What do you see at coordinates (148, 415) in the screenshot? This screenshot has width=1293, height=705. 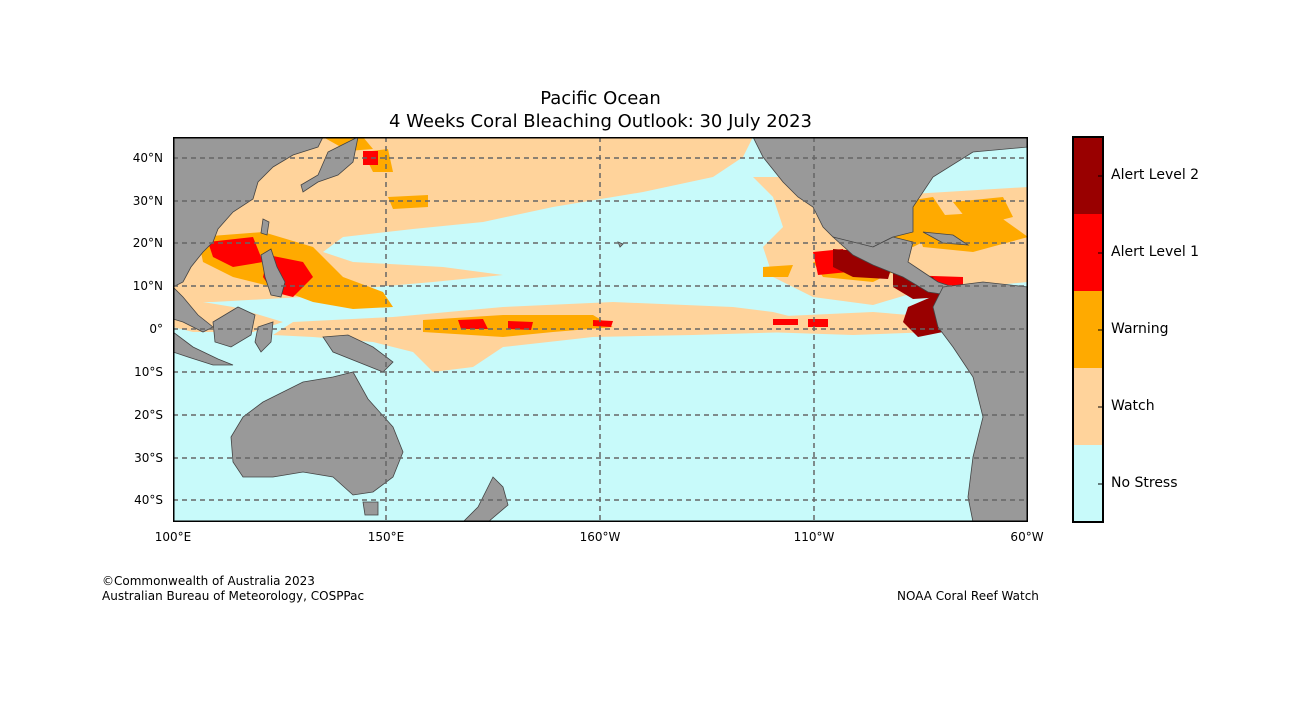 I see `lat-label: 20°S` at bounding box center [148, 415].